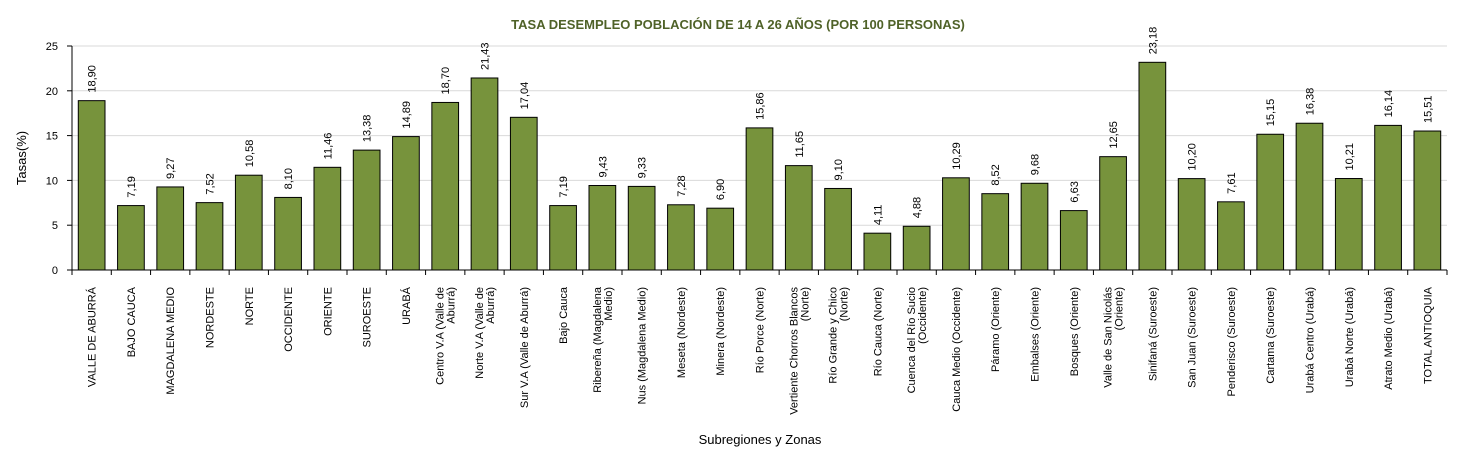  I want to click on category-label: Ribereña (Magdalena Medio), so click(603, 339).